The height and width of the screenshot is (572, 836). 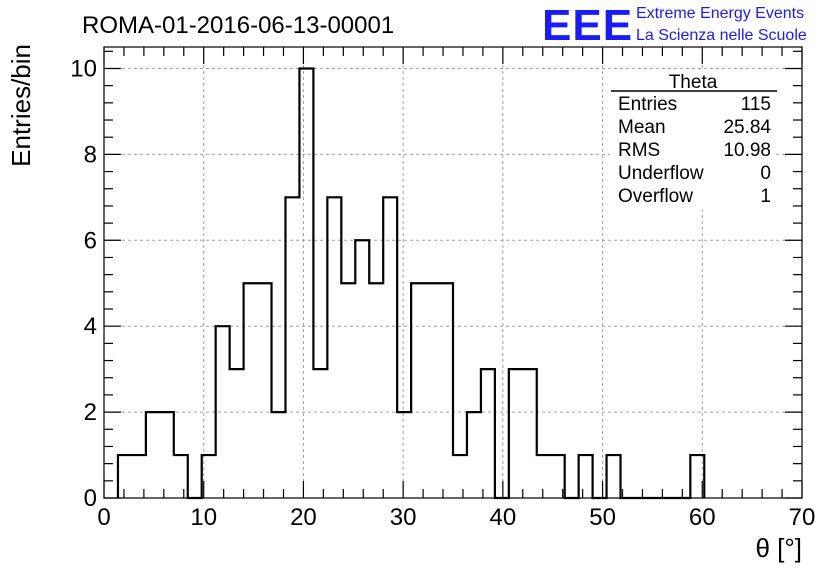 What do you see at coordinates (647, 104) in the screenshot?
I see `stats-row-label: Entries` at bounding box center [647, 104].